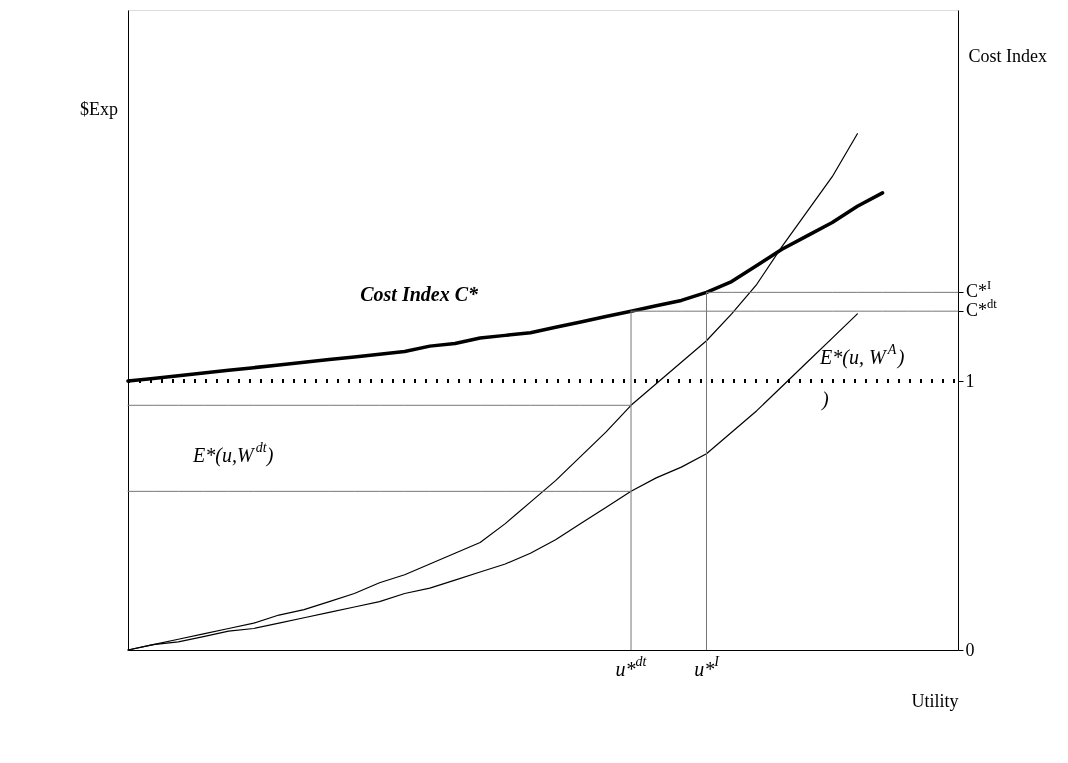 The height and width of the screenshot is (763, 1068). What do you see at coordinates (970, 380) in the screenshot?
I see `y-tick-label: 1` at bounding box center [970, 380].